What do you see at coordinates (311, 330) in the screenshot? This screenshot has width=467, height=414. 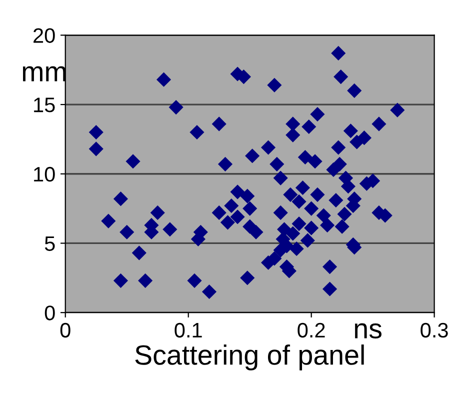 I see `x-tick-label: 0.2` at bounding box center [311, 330].